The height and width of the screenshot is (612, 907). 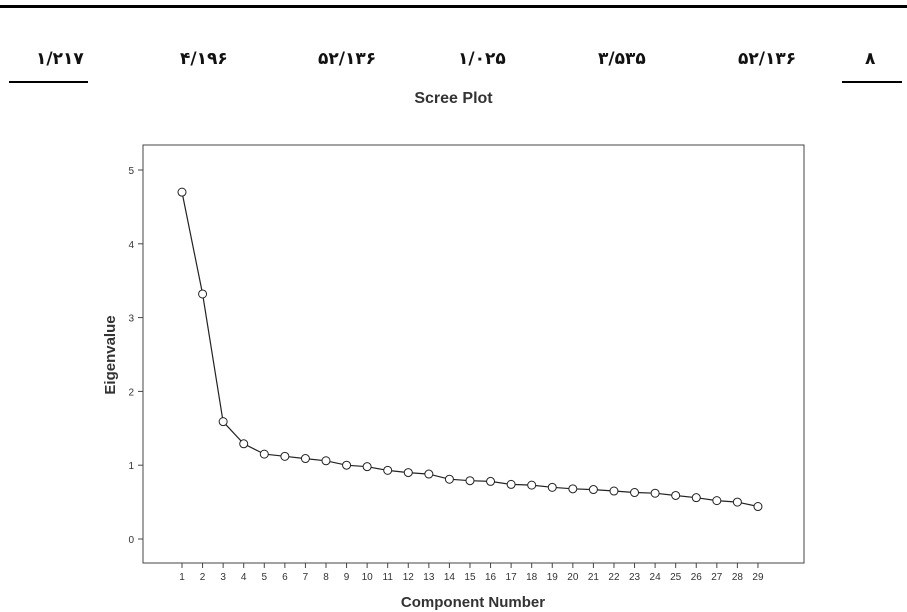 I want to click on table-cell: ۸, so click(x=870, y=59).